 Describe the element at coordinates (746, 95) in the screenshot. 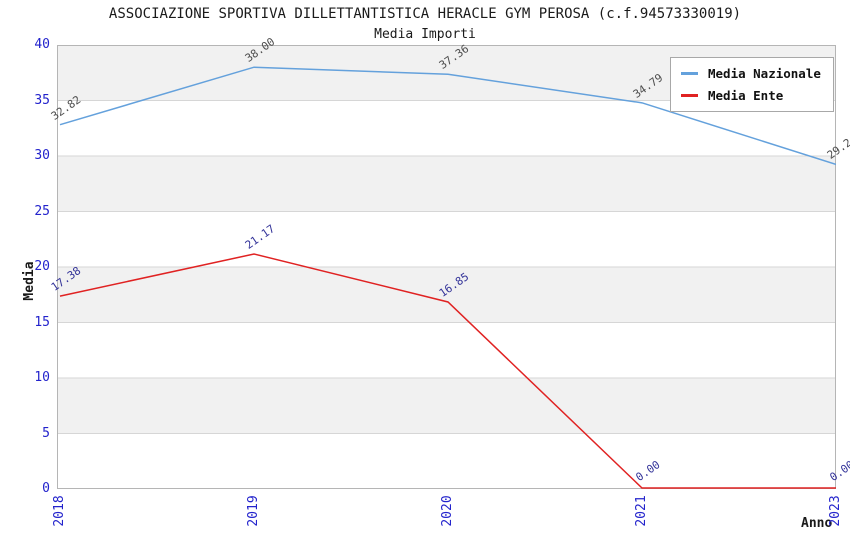

I see `legend-label-media-ente: Media Ente` at that location.